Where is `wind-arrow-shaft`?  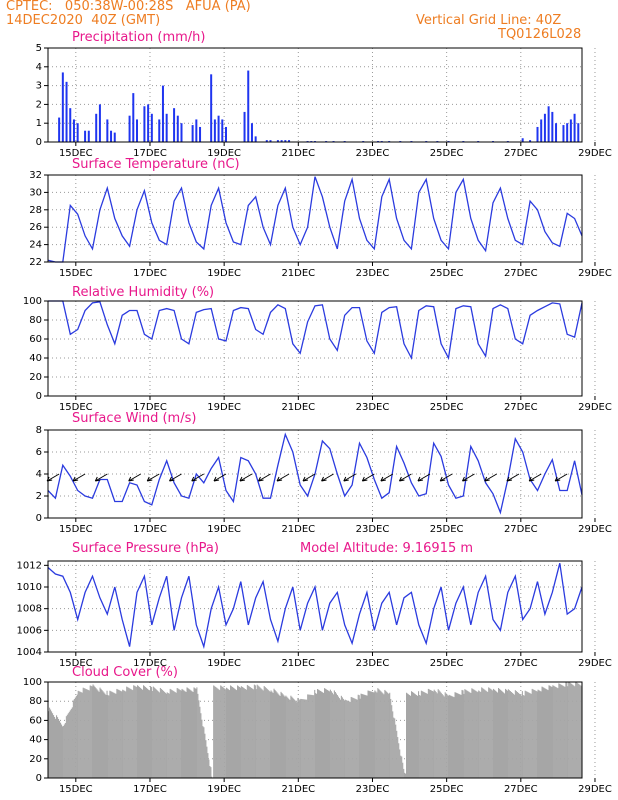
wind-arrow-shaft is located at coordinates (309, 477).